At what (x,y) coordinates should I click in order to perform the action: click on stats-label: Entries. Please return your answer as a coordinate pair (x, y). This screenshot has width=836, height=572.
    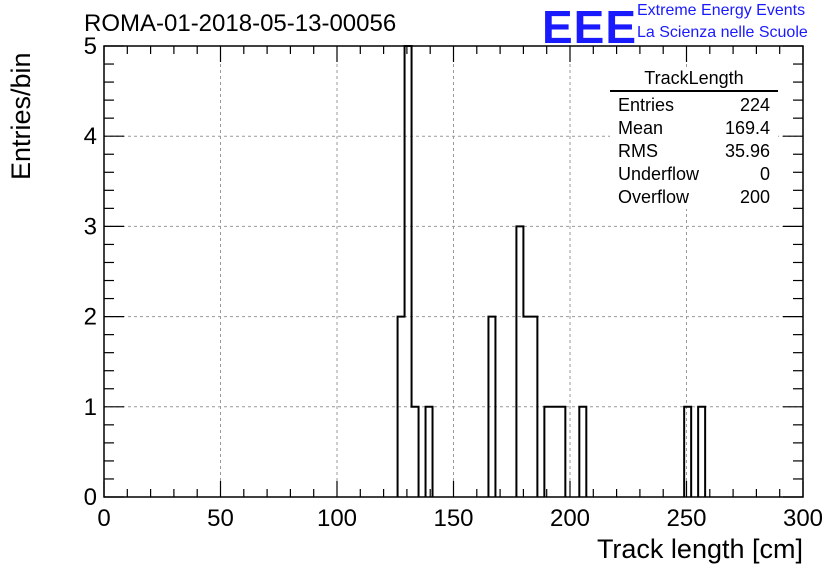
    Looking at the image, I should click on (646, 105).